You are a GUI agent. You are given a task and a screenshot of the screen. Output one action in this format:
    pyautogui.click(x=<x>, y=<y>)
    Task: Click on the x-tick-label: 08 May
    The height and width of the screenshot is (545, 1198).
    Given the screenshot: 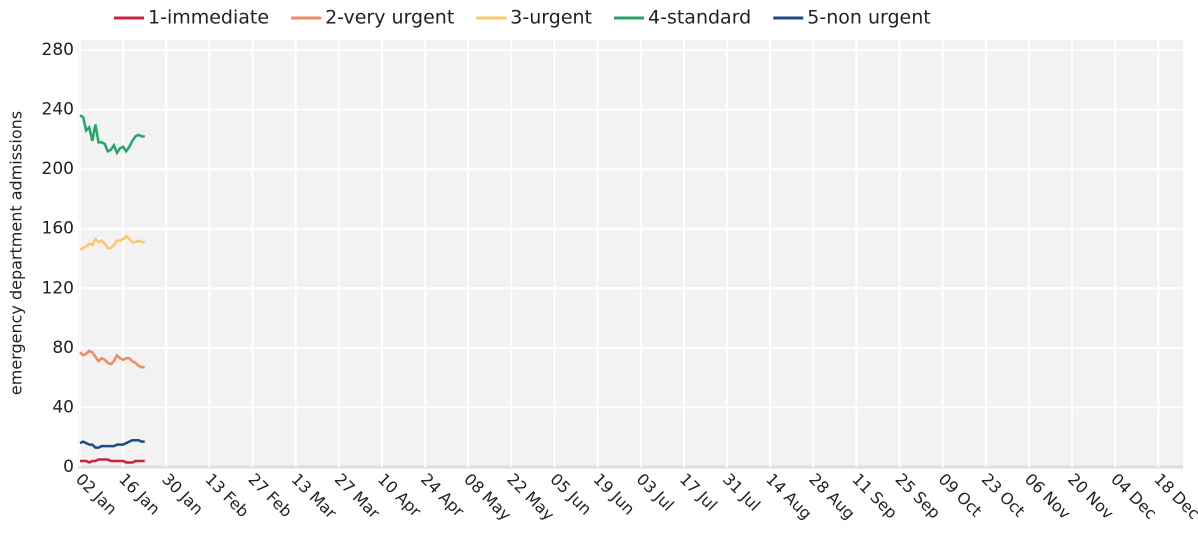 What is the action you would take?
    pyautogui.click(x=487, y=497)
    